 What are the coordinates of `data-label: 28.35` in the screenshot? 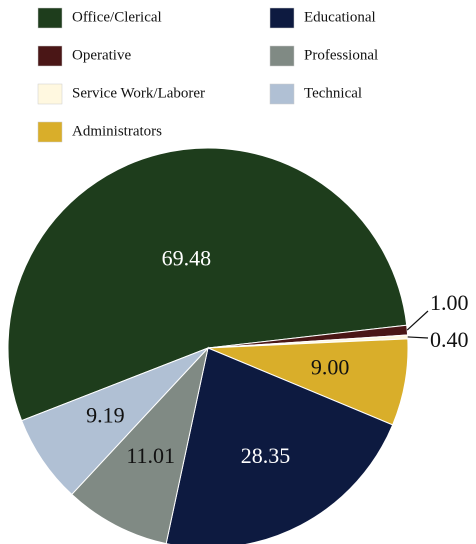 It's located at (266, 455).